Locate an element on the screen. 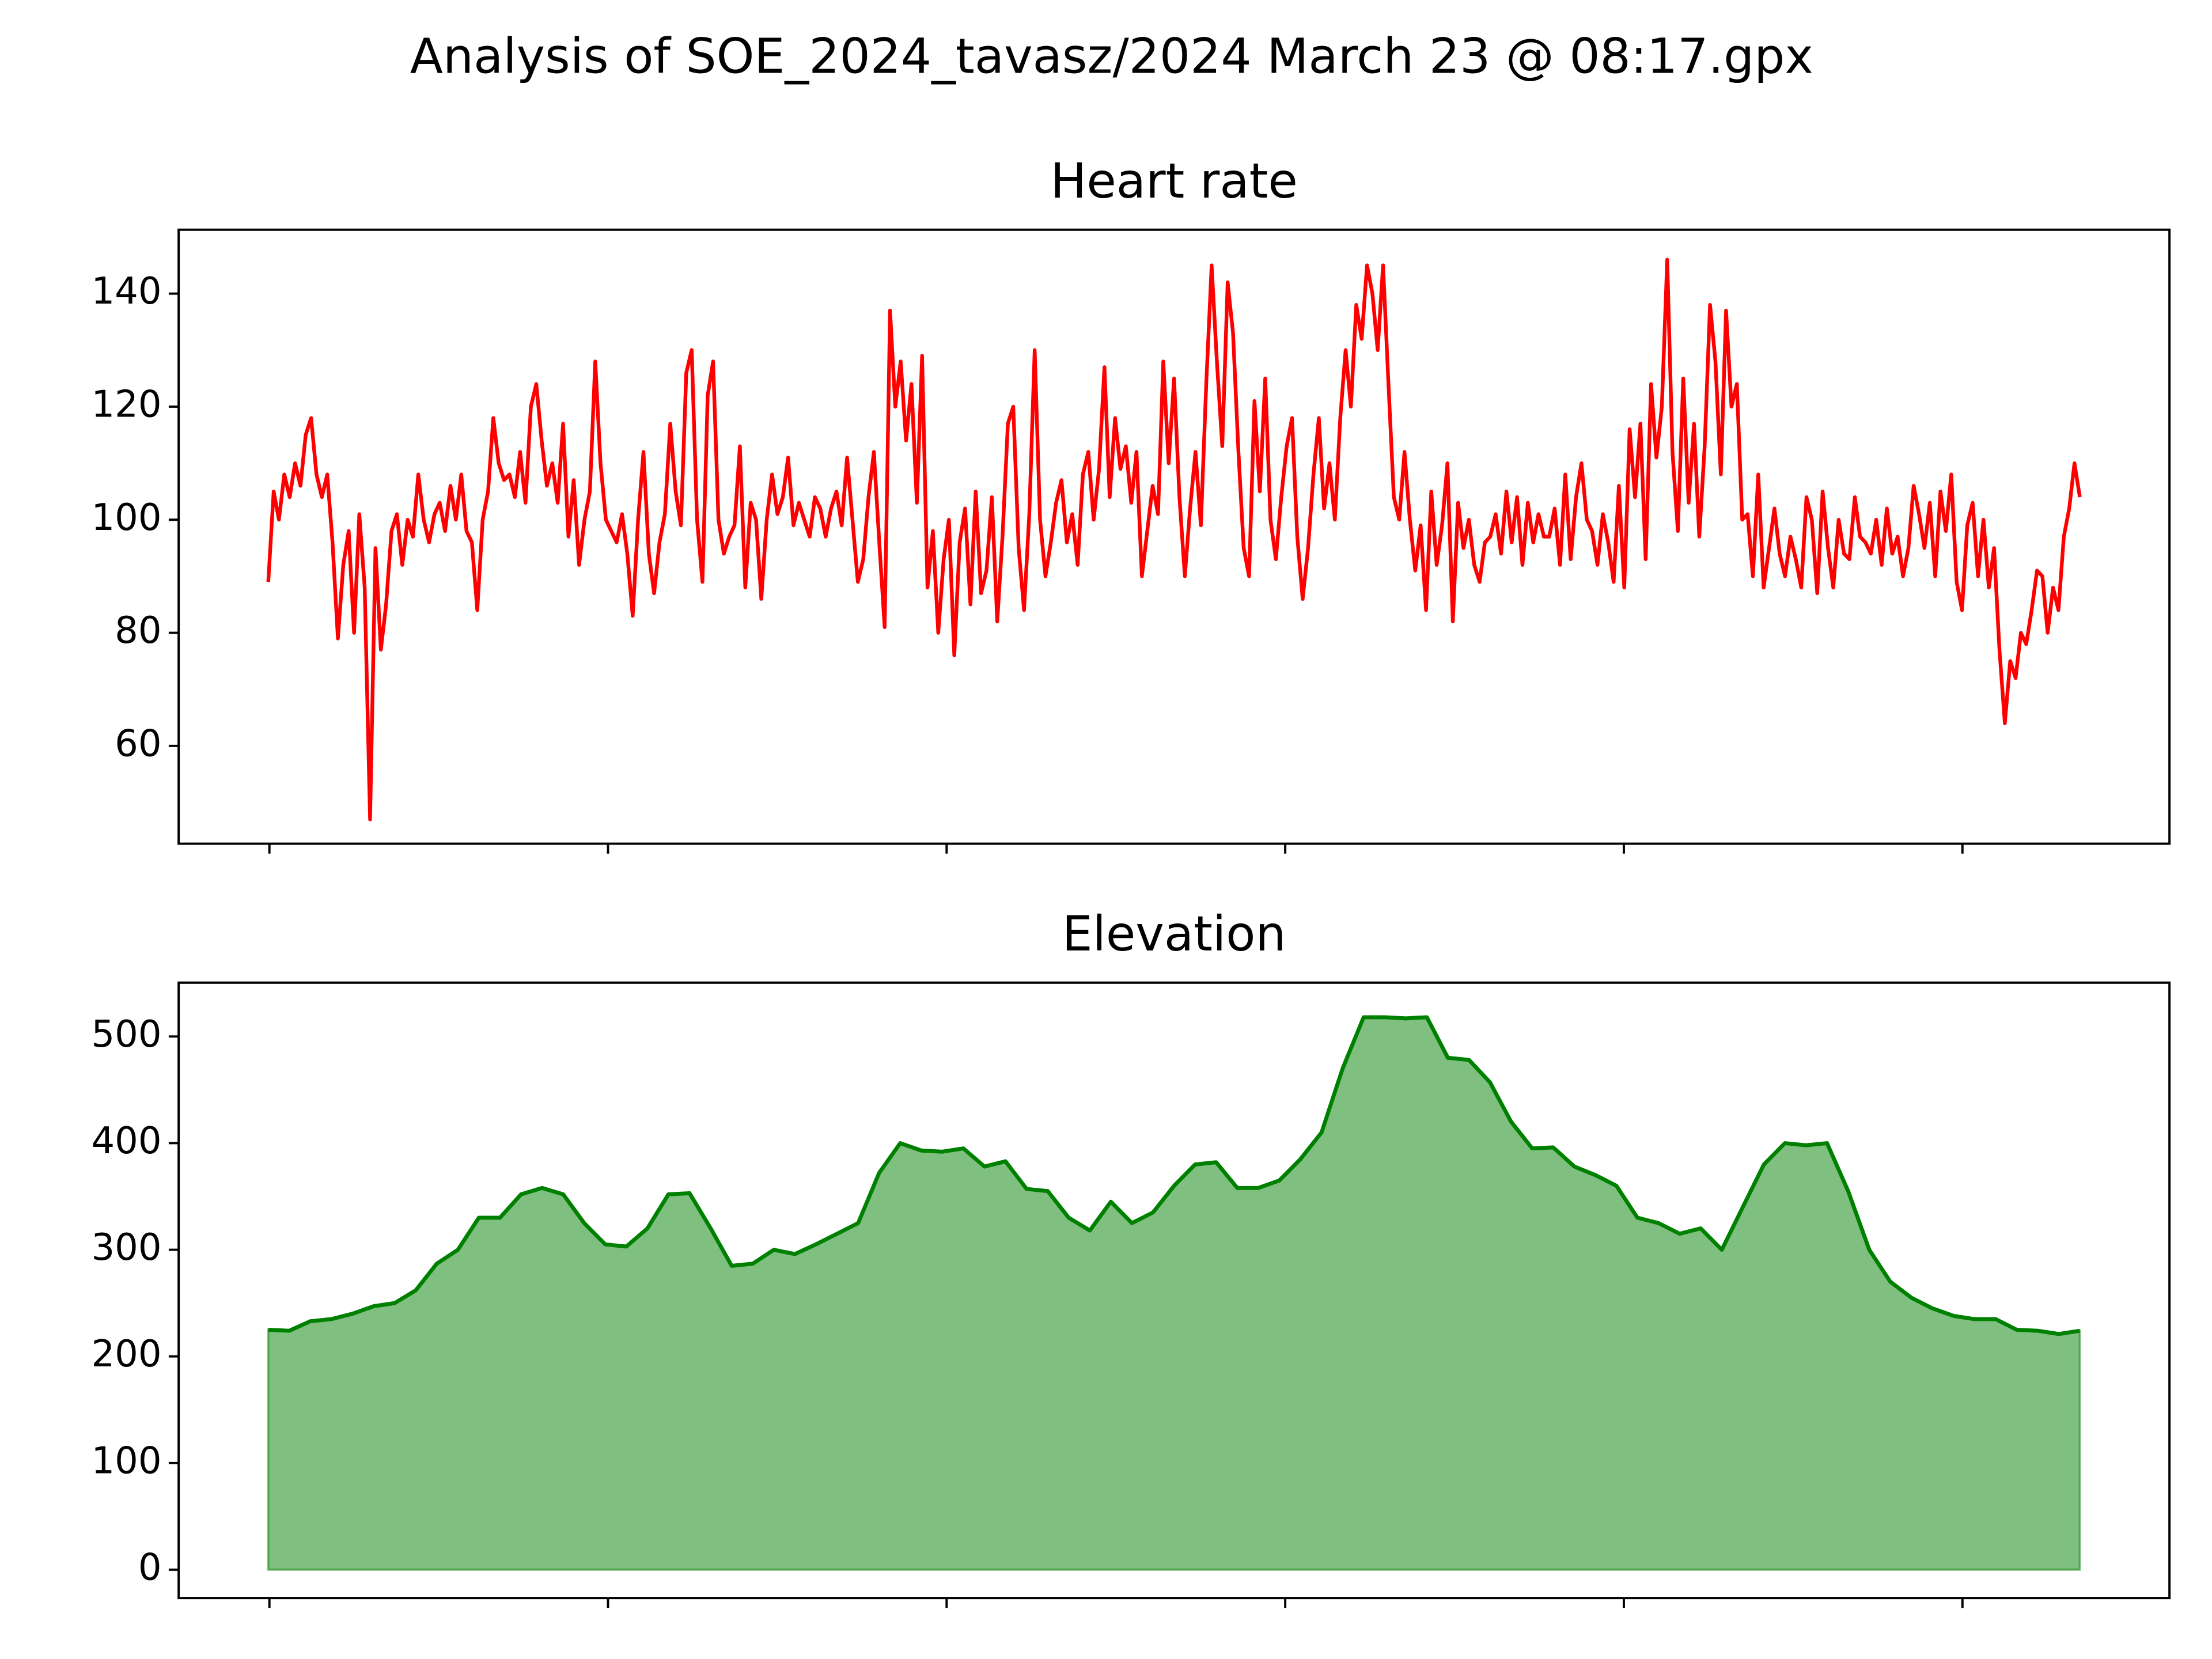  y-tick-label: 200 is located at coordinates (126, 1354).